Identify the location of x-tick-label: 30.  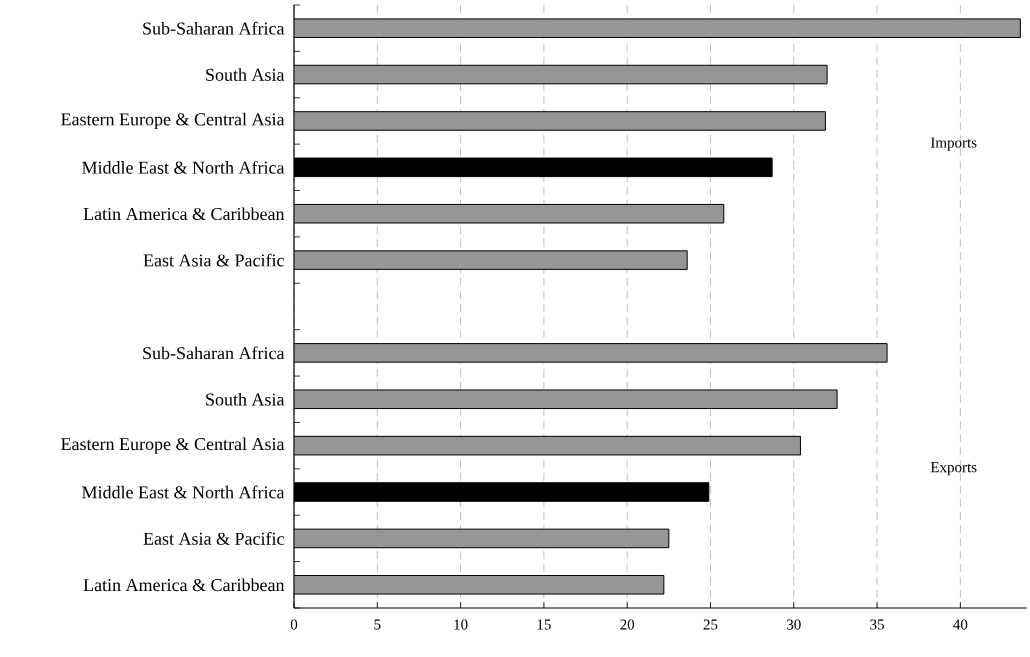
(794, 624).